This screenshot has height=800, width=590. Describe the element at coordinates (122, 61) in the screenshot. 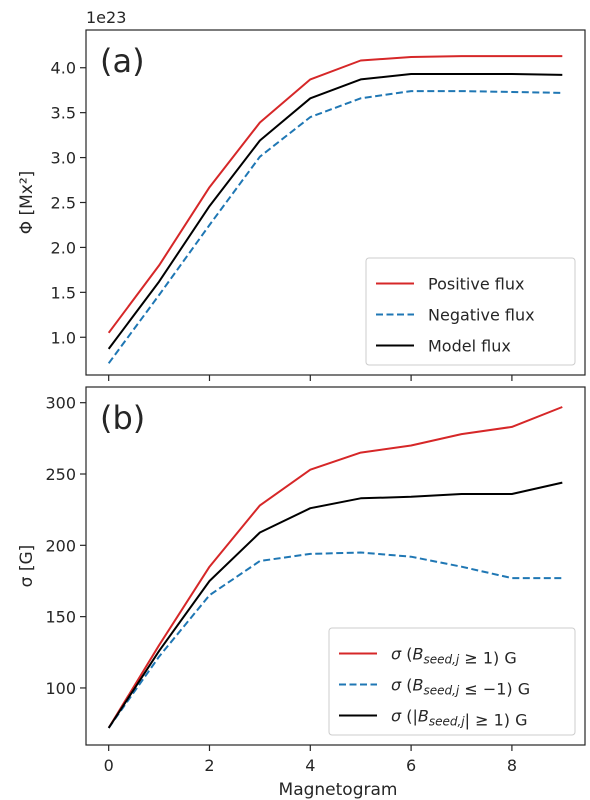

I see `panel-label: (a)` at that location.